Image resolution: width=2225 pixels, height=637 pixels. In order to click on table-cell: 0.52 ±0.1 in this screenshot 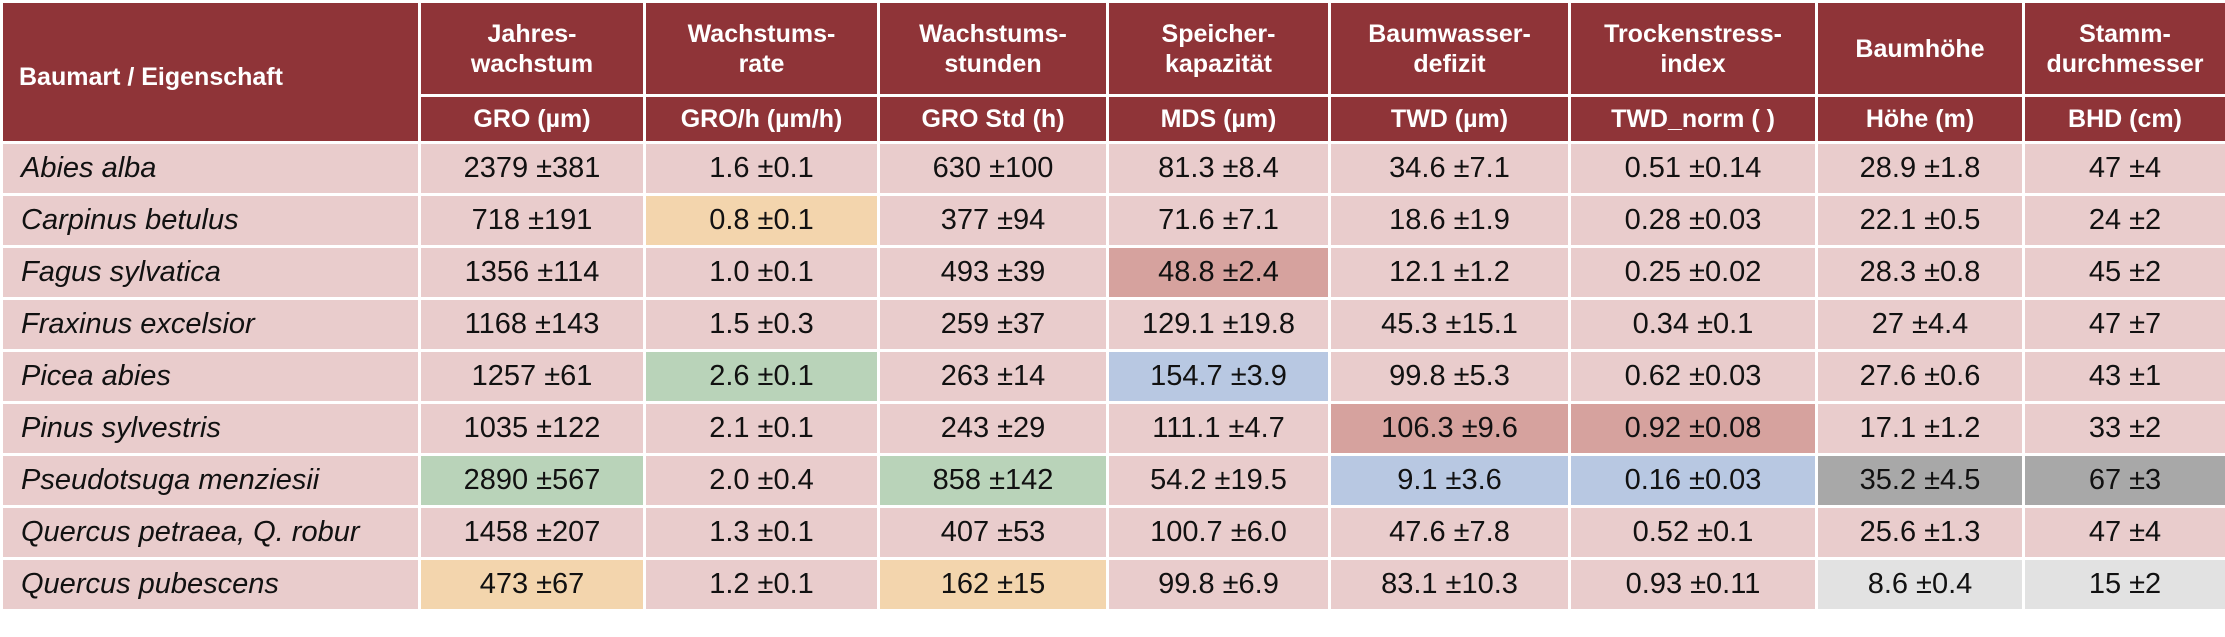, I will do `click(1693, 532)`.